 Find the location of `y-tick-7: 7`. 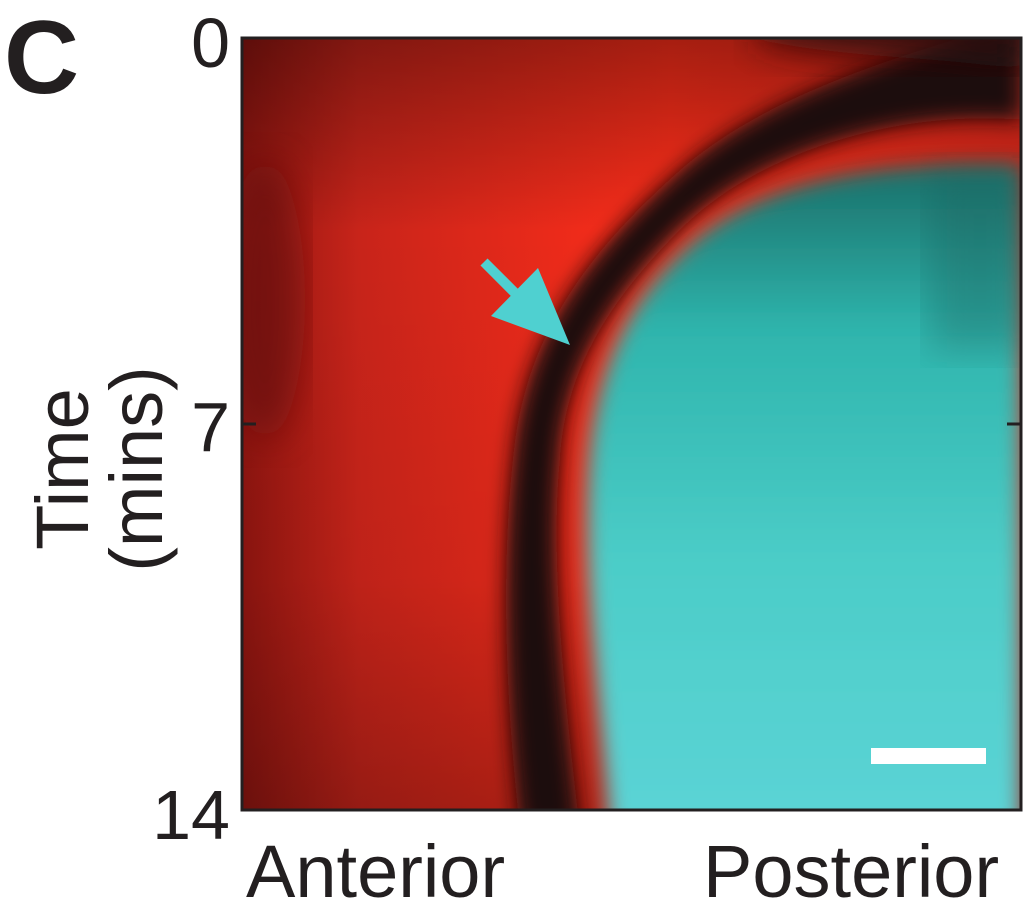

y-tick-7: 7 is located at coordinates (210, 427).